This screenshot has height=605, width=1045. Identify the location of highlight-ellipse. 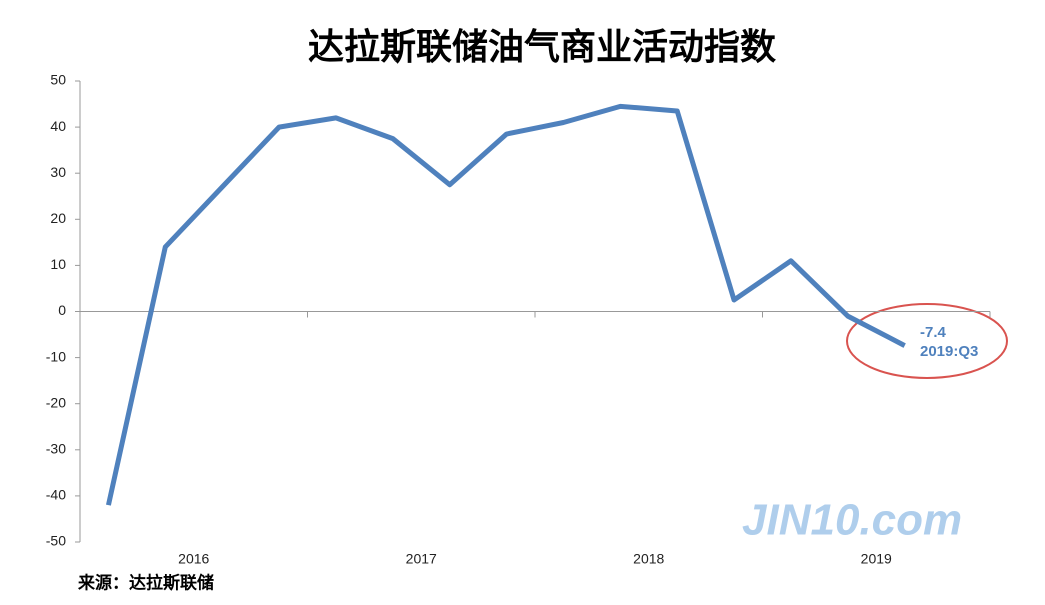
(927, 341).